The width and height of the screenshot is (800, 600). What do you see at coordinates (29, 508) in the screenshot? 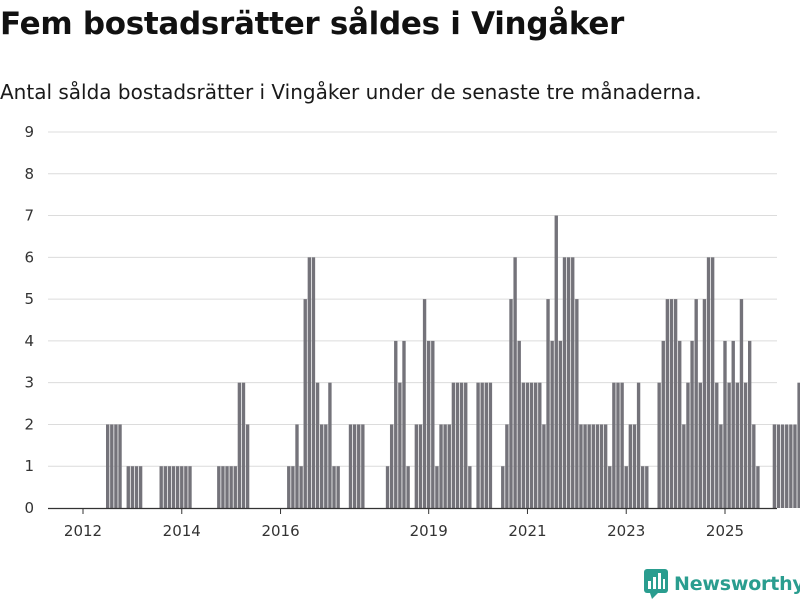
I see `y-tick-label: 0` at bounding box center [29, 508].